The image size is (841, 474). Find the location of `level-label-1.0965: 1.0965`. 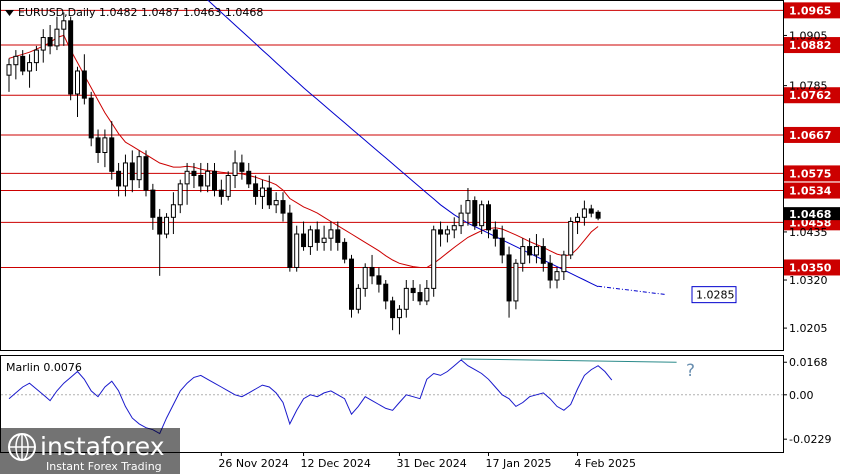

level-label-1.0965: 1.0965 is located at coordinates (810, 10).